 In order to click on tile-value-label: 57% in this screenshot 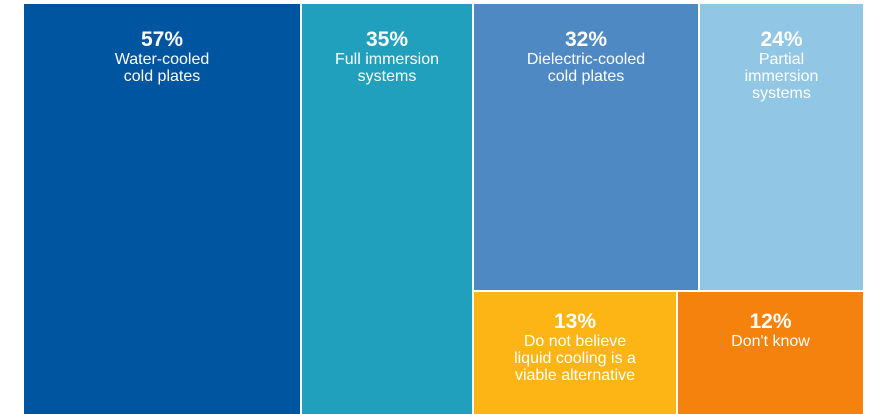, I will do `click(162, 39)`.